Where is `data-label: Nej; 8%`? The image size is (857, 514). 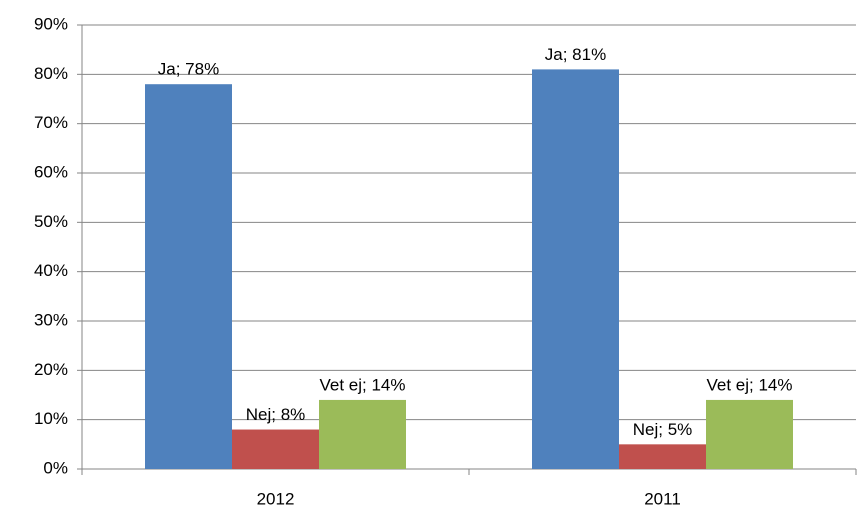 data-label: Nej; 8% is located at coordinates (276, 414).